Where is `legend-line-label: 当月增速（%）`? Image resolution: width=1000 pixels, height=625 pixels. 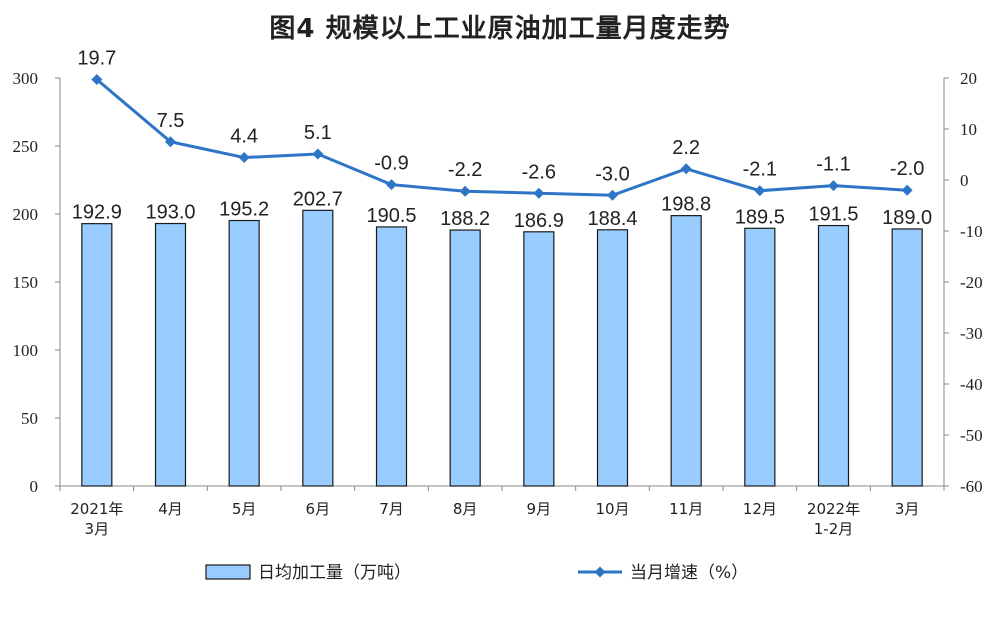
legend-line-label: 当月增速（%） is located at coordinates (689, 573).